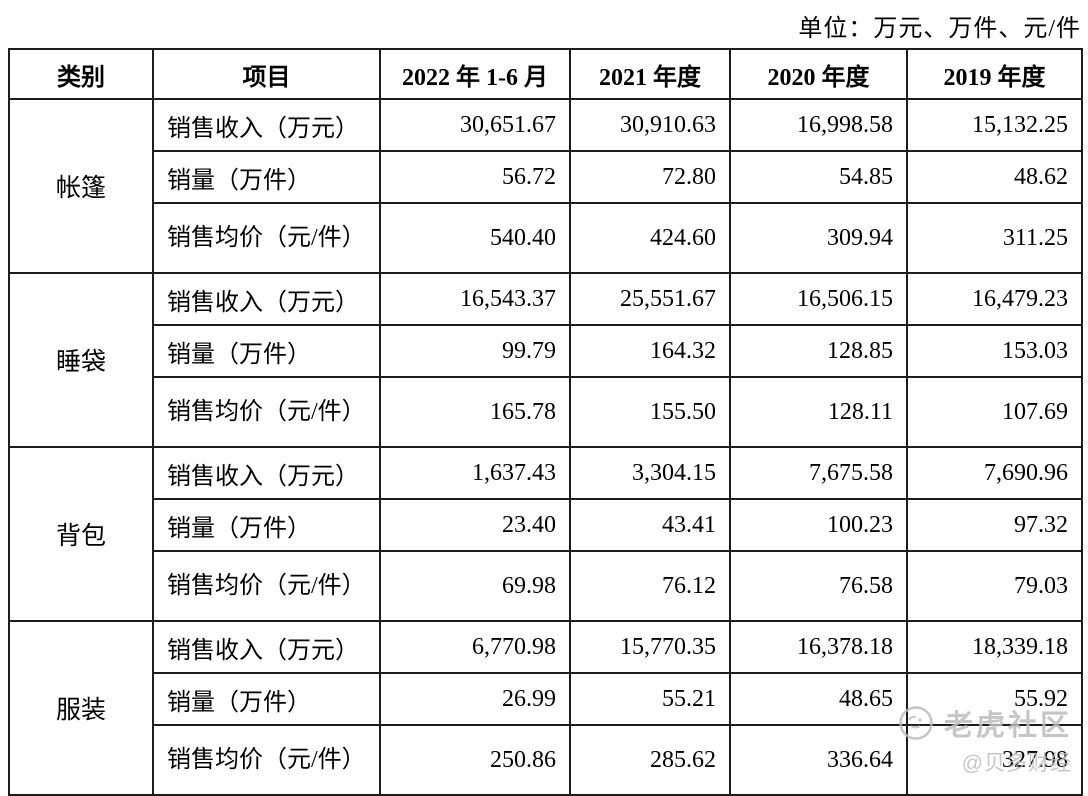 The height and width of the screenshot is (796, 1088). What do you see at coordinates (81, 534) in the screenshot?
I see `category-cell-backpack: 背包` at bounding box center [81, 534].